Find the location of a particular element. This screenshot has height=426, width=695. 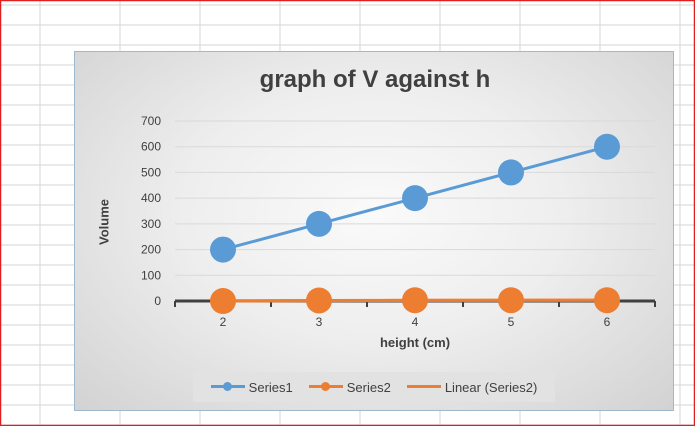

x-tick-label: 5 is located at coordinates (511, 322).